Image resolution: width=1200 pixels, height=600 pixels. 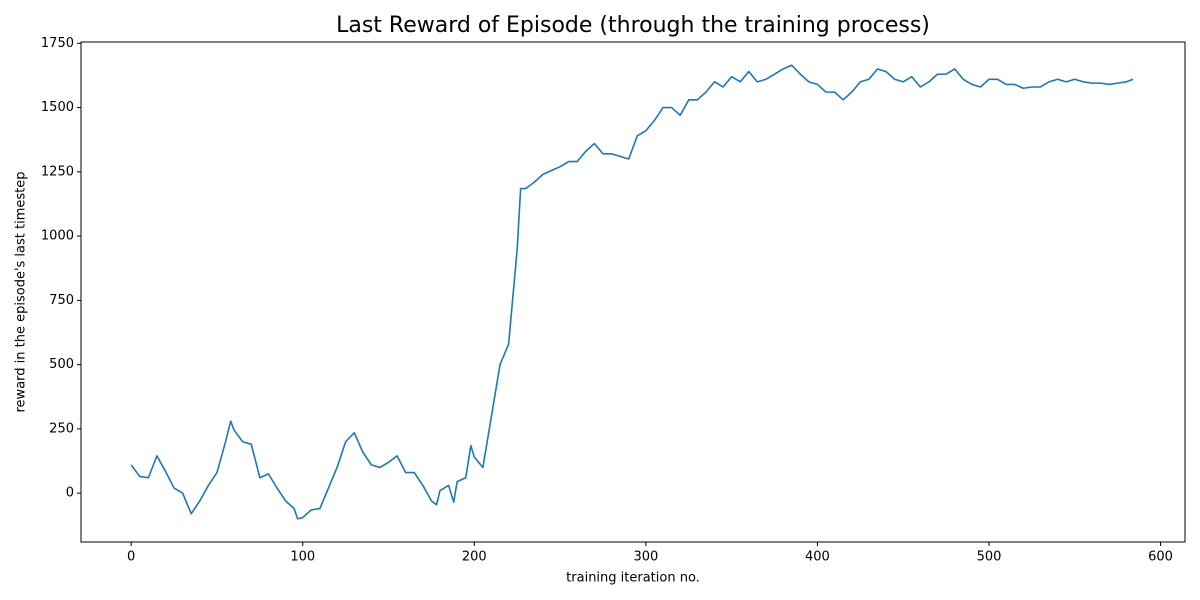 I want to click on y-tick-label: 500, so click(x=61, y=364).